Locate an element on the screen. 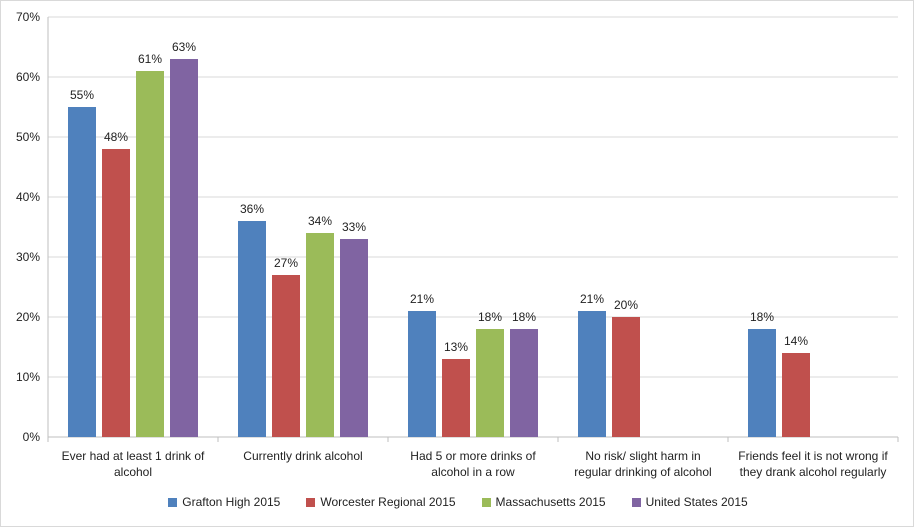 The image size is (916, 529). legend-item: United States 2015 is located at coordinates (689, 502).